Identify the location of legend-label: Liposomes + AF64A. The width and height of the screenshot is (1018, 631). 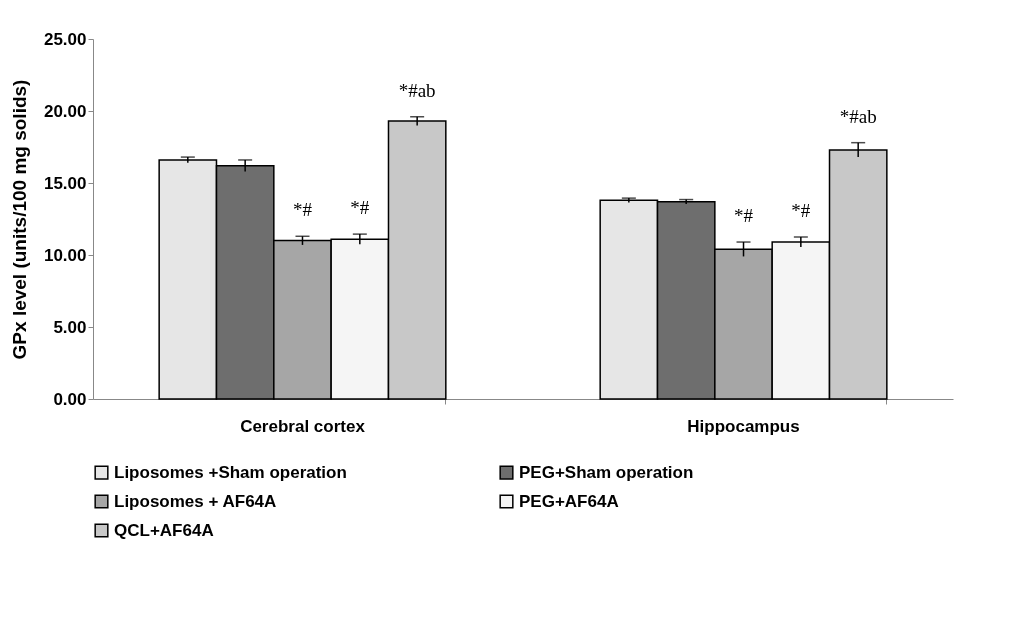
(195, 501).